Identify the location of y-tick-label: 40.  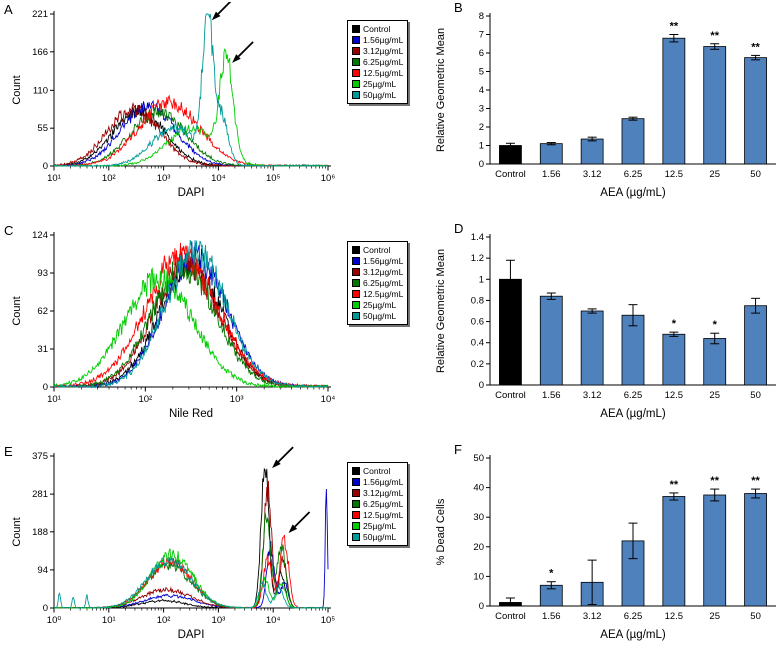
(478, 488).